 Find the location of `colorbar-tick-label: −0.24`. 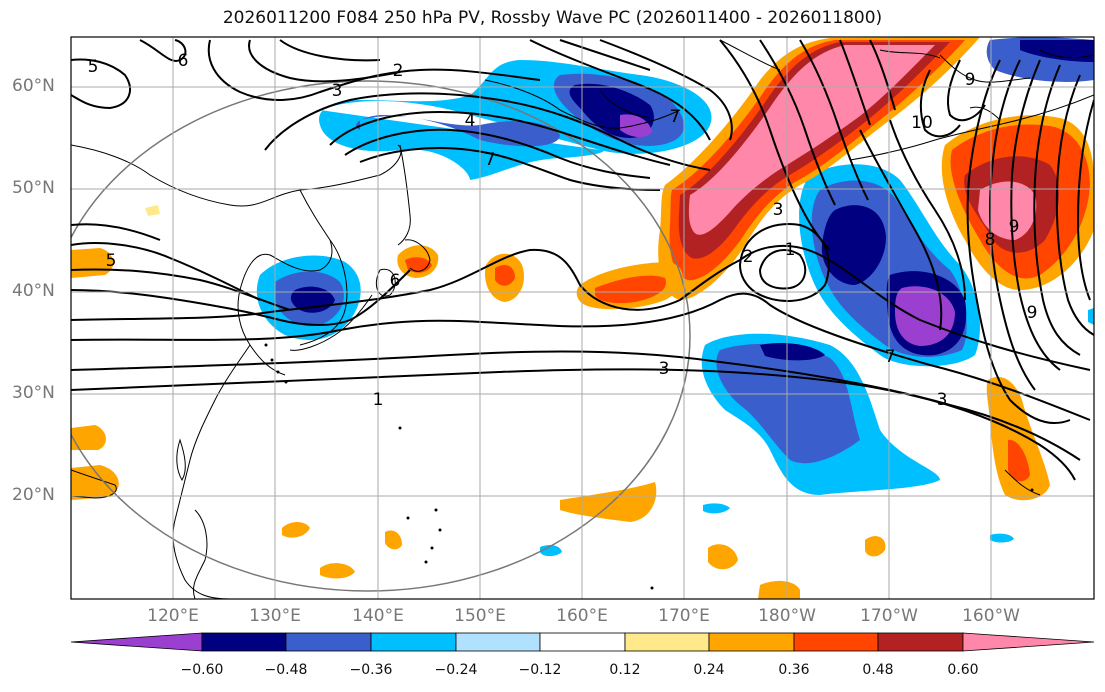

colorbar-tick-label: −0.24 is located at coordinates (456, 670).